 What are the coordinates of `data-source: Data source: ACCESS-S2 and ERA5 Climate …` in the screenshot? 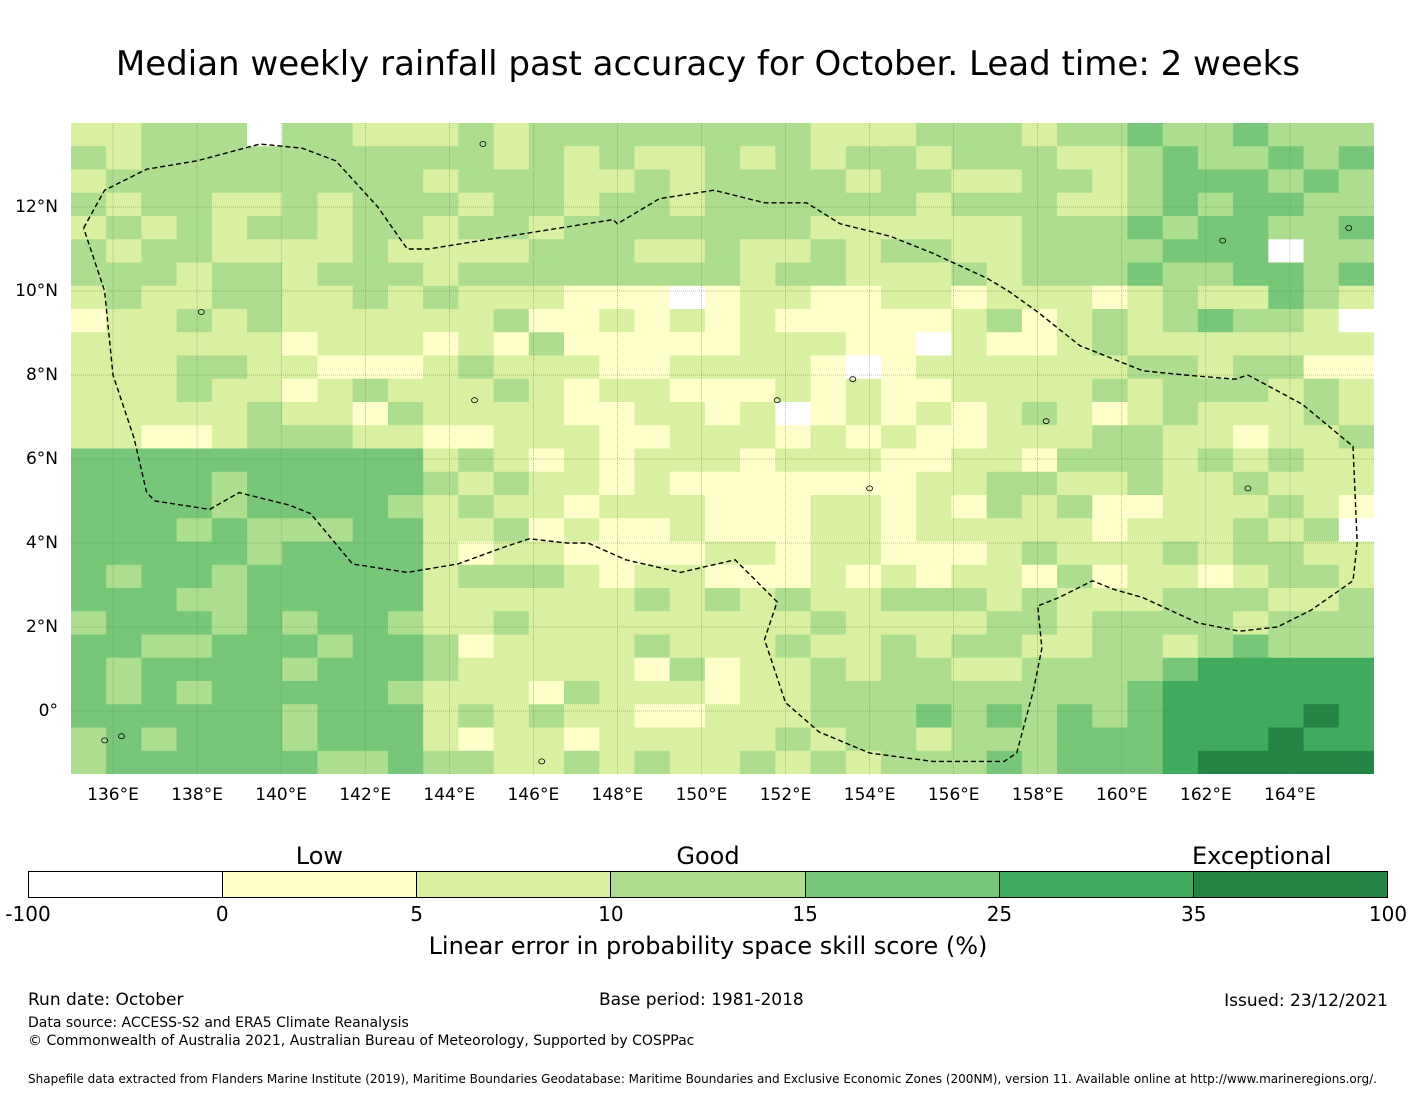 It's located at (218, 1023).